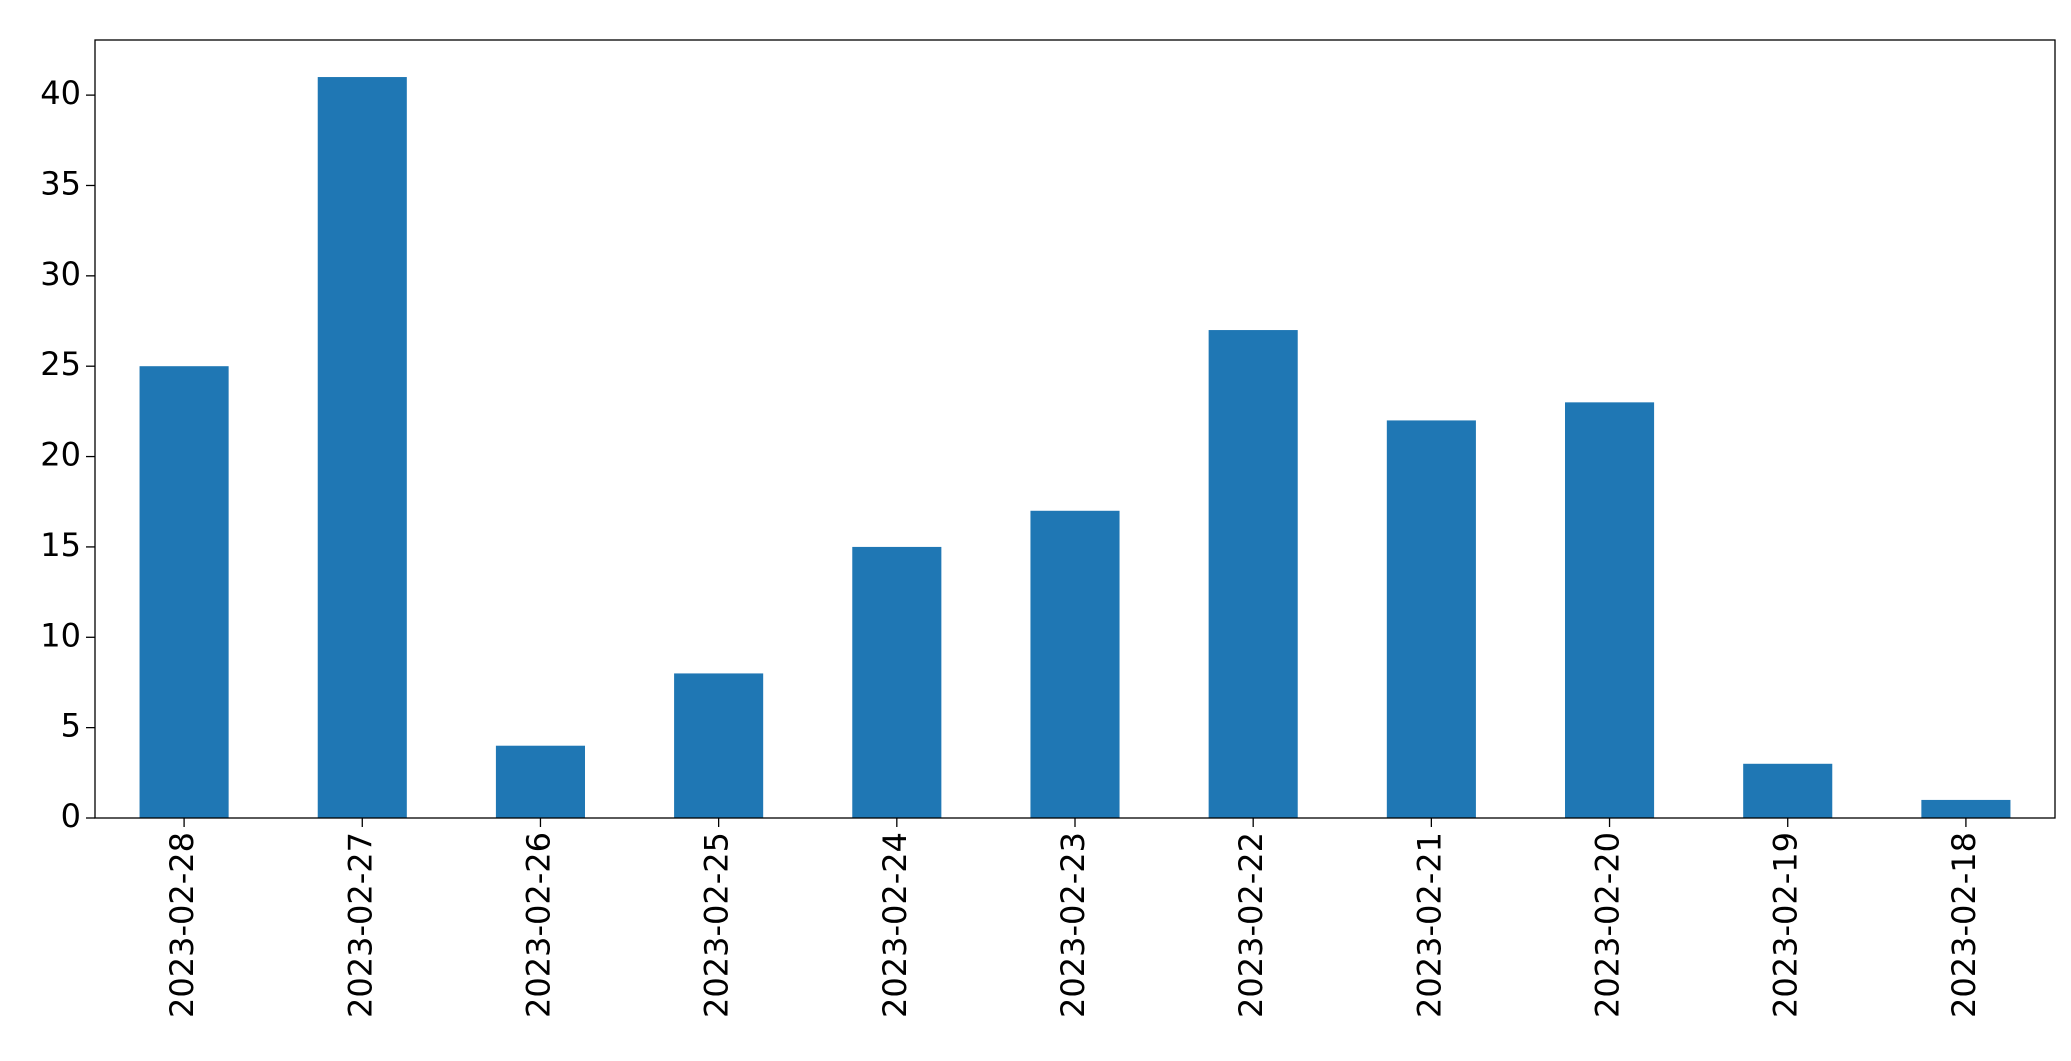 The width and height of the screenshot is (2071, 1061). Describe the element at coordinates (60, 364) in the screenshot. I see `y-tick-label: 25` at that location.